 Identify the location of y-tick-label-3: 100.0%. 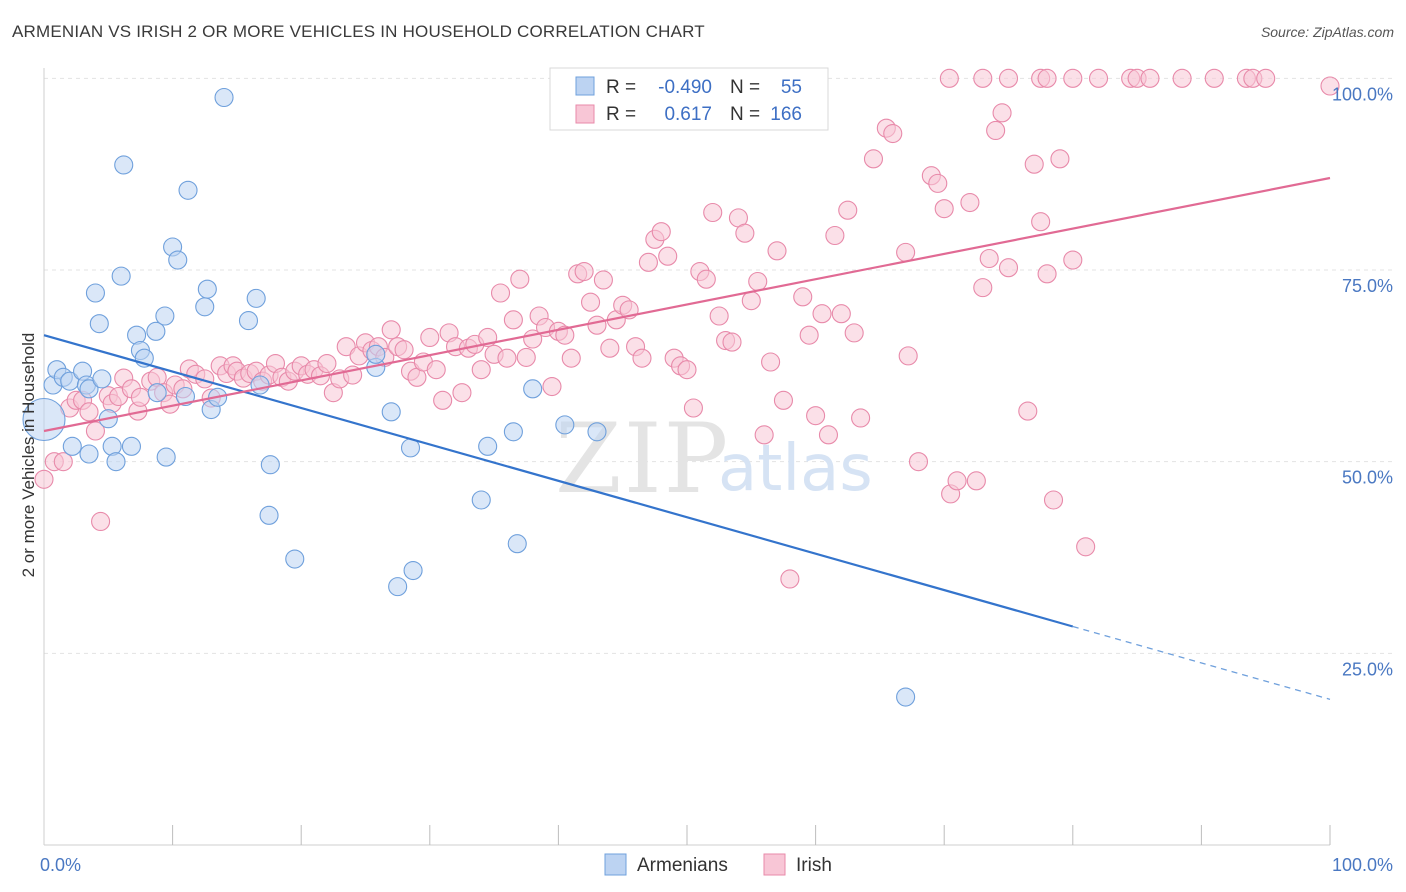
(1362, 94).